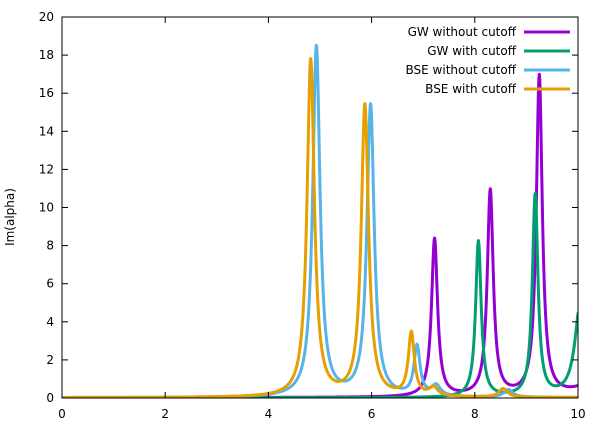 The width and height of the screenshot is (600, 430). Describe the element at coordinates (46, 17) in the screenshot. I see `y-tick-label: 20` at that location.